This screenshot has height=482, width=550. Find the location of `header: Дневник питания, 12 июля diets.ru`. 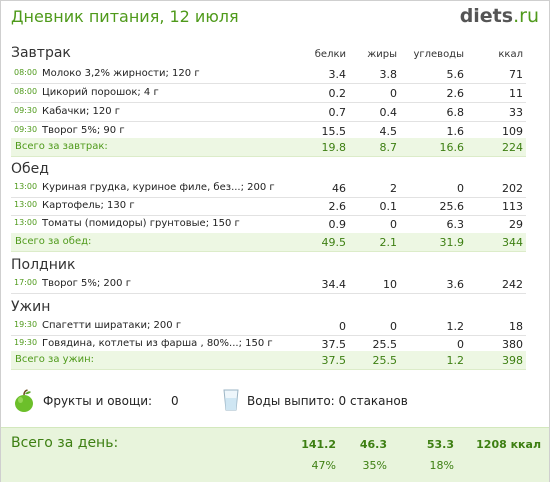

header: Дневник питания, 12 июля diets.ru is located at coordinates (275, 18).